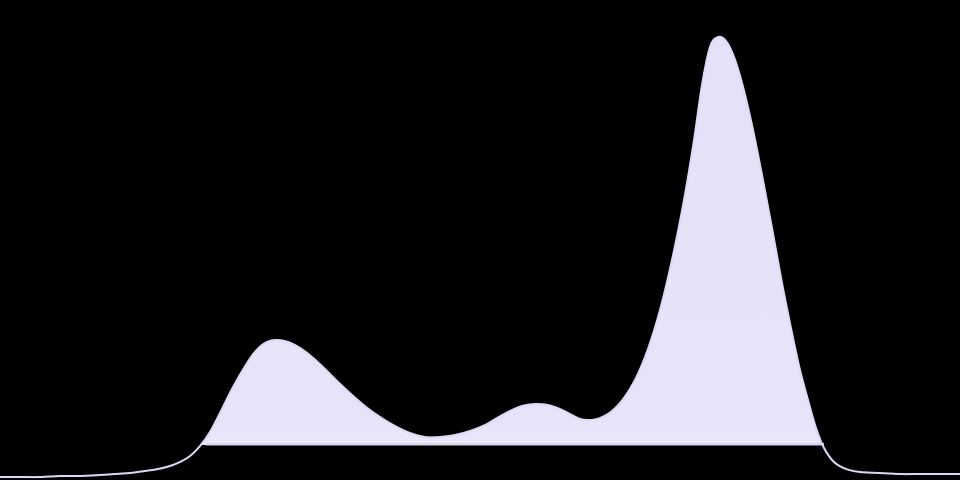  I want to click on baseline-rule, so click(515, 444).